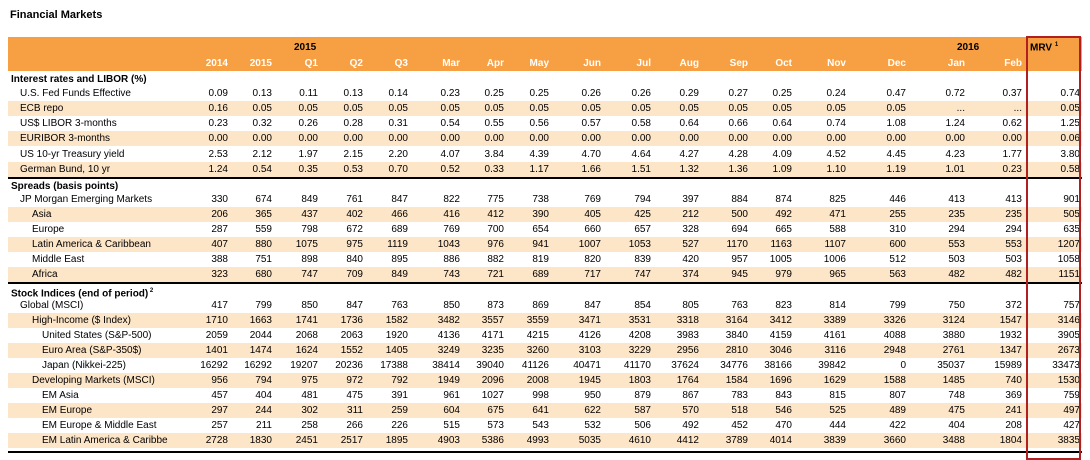 The width and height of the screenshot is (1090, 460). I want to click on table-cell: 4014, so click(780, 441).